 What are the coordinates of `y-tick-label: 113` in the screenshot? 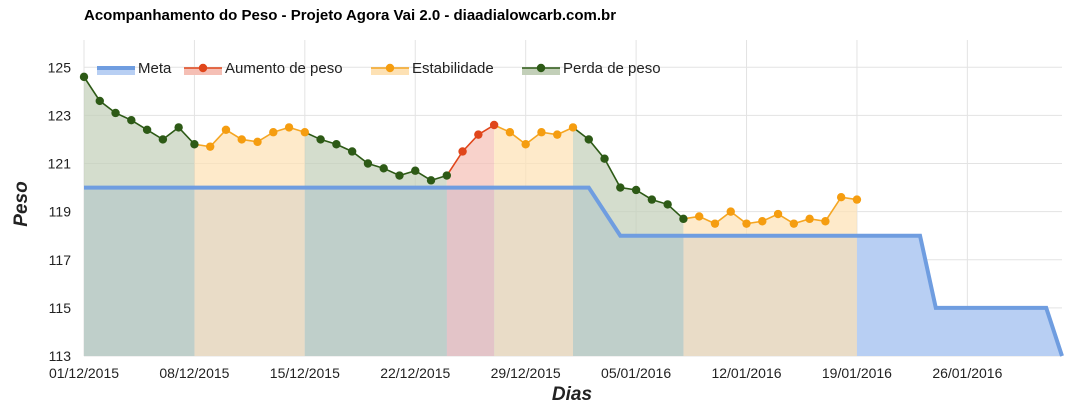 It's located at (60, 356).